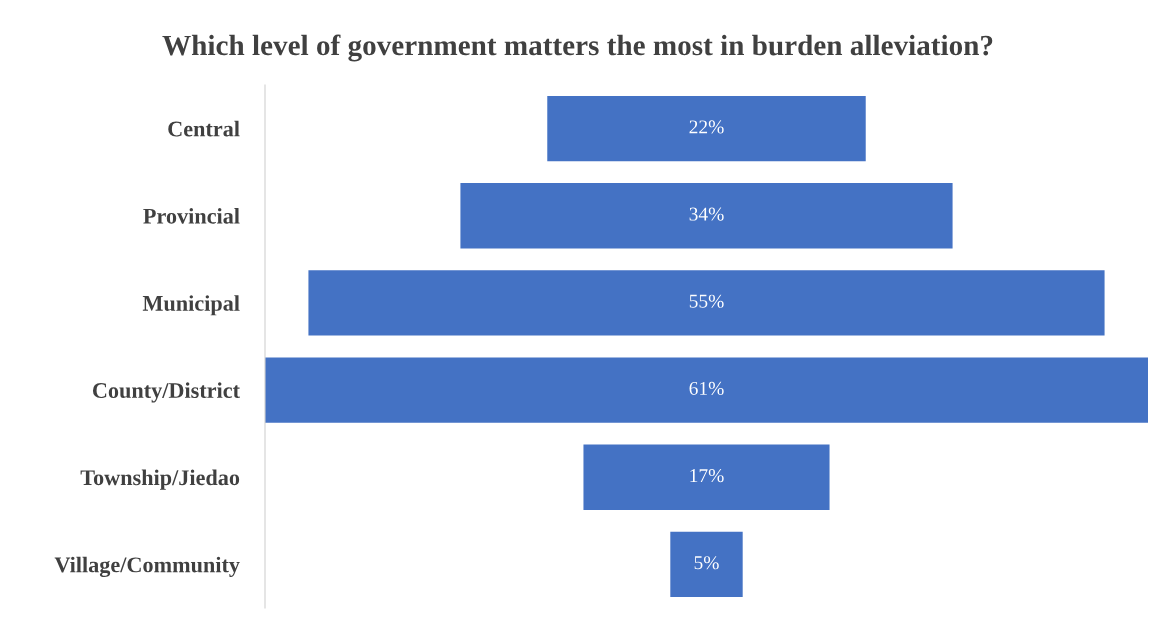  What do you see at coordinates (204, 128) in the screenshot?
I see `category-label: Central` at bounding box center [204, 128].